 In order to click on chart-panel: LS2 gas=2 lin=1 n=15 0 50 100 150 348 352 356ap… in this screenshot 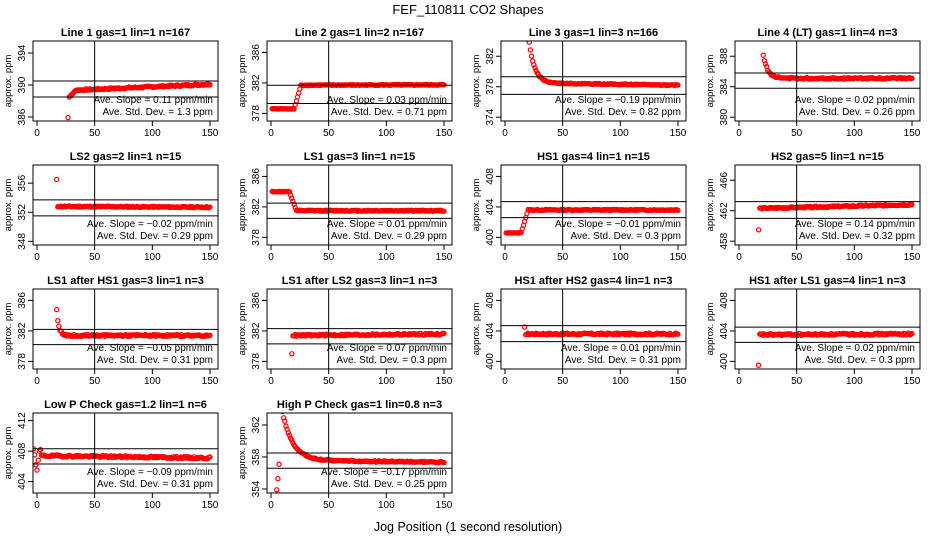, I will do `click(111, 207)`.